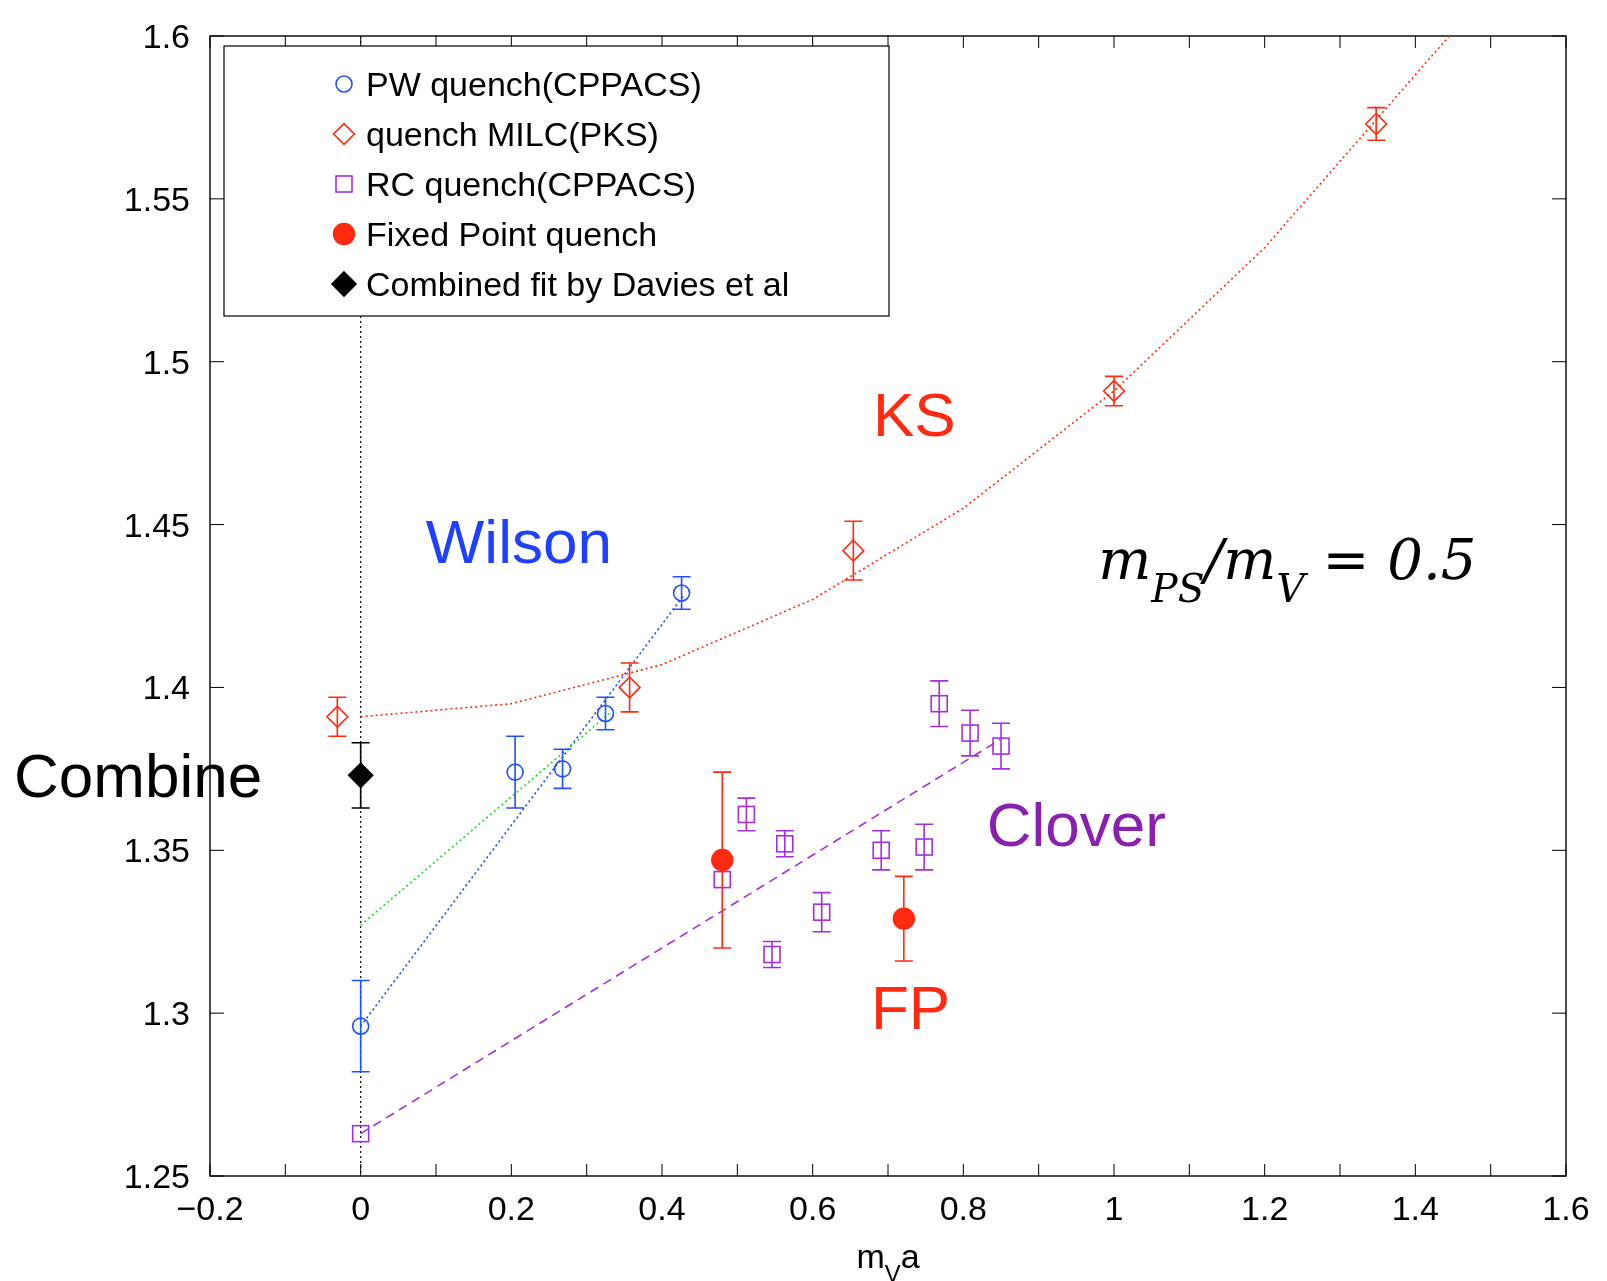  What do you see at coordinates (963, 1208) in the screenshot?
I see `x-tick-label: 0.8` at bounding box center [963, 1208].